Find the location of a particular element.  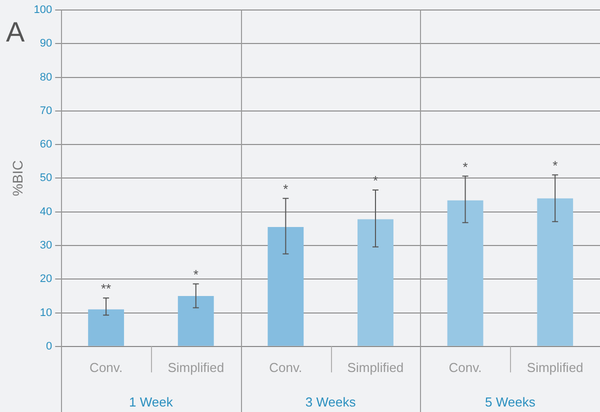

text: 5 Weeks is located at coordinates (510, 402).